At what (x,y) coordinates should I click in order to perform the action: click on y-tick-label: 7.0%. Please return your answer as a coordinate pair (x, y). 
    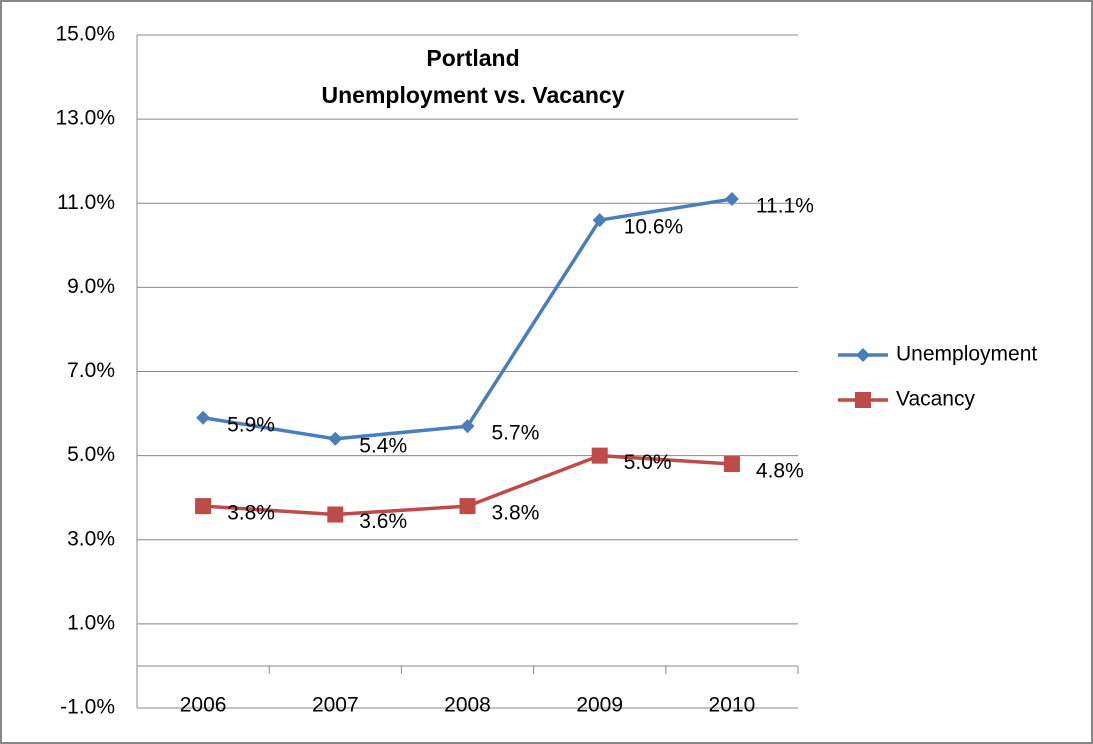
    Looking at the image, I should click on (91, 370).